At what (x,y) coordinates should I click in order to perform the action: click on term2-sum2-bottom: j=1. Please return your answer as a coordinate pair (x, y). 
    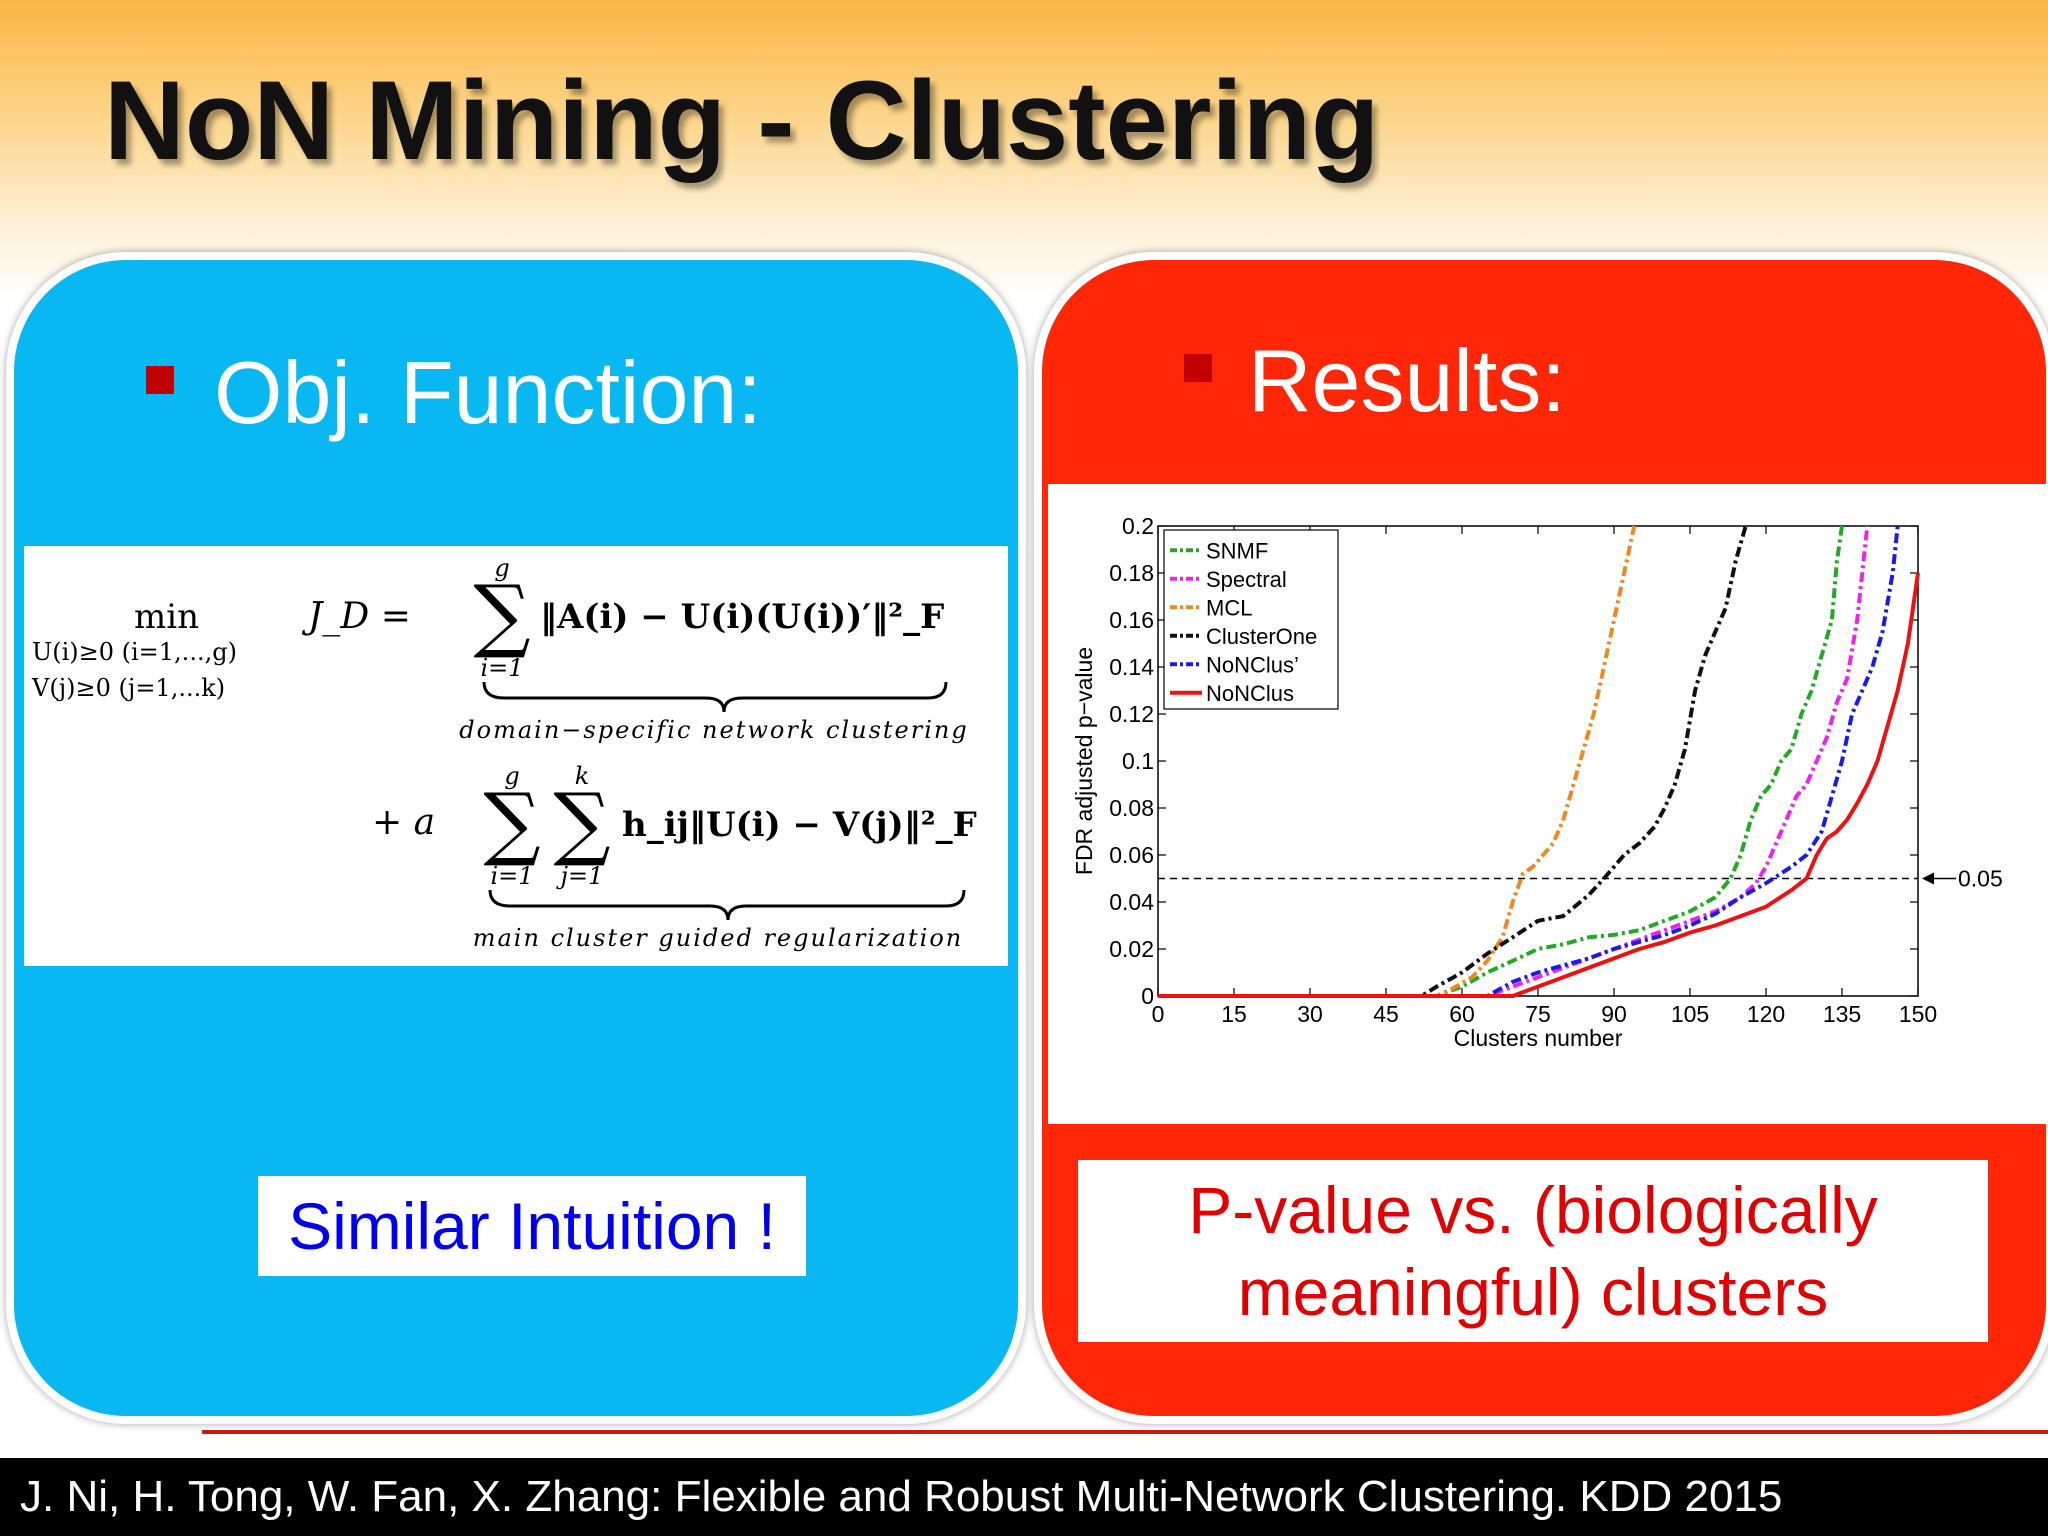
    Looking at the image, I should click on (580, 876).